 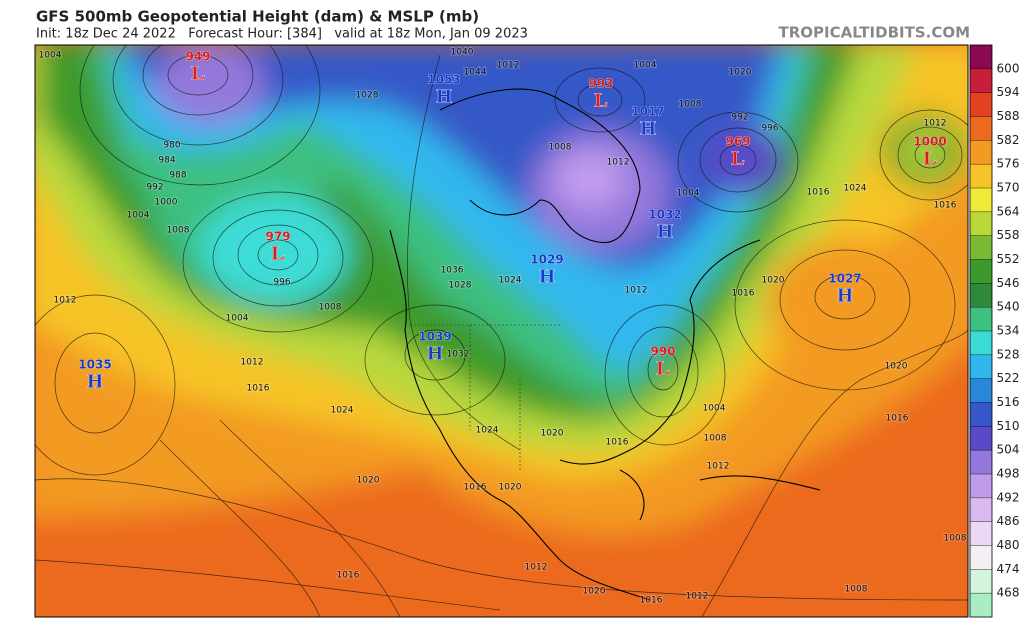 What do you see at coordinates (1008, 283) in the screenshot?
I see `colorbar-label: 546` at bounding box center [1008, 283].